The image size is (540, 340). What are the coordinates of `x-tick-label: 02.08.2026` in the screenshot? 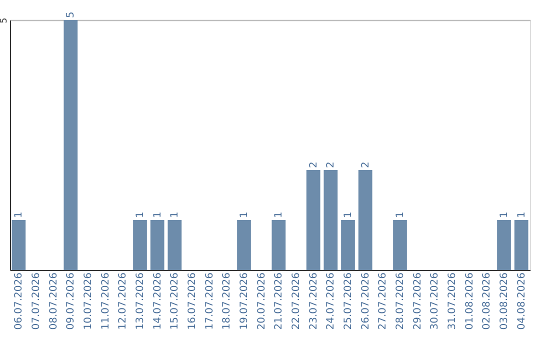 It's located at (487, 301).